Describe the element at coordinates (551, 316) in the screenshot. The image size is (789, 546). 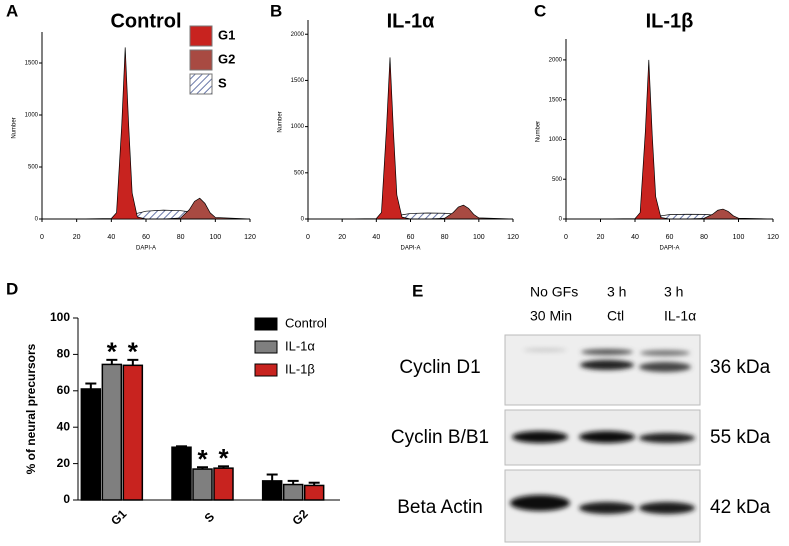
I see `column-header: 30 Min` at that location.